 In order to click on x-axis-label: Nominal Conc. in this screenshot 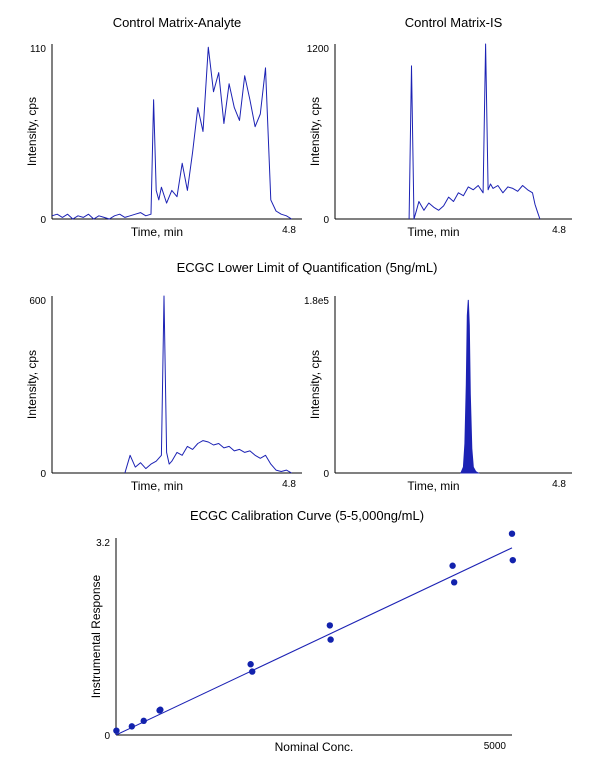, I will do `click(314, 747)`.